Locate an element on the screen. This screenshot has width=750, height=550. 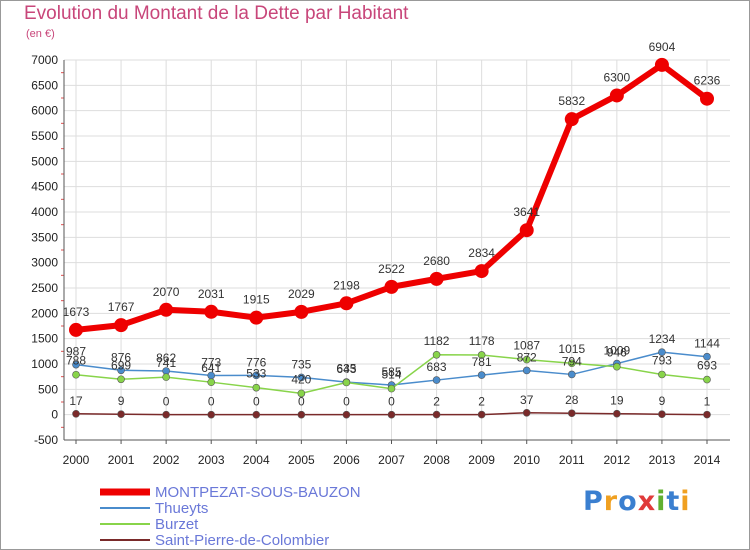
data-label-burzet: 514 is located at coordinates (391, 375).